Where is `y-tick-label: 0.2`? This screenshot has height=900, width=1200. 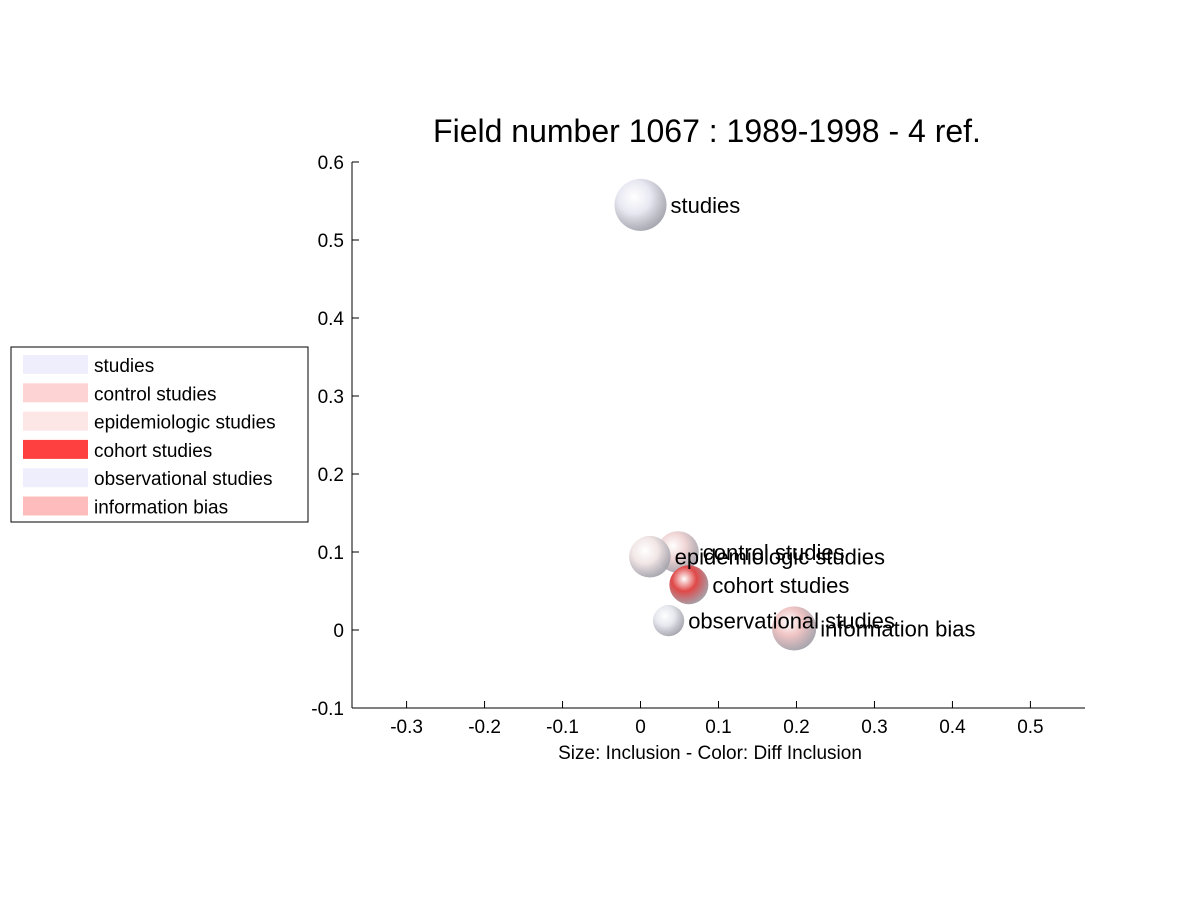
y-tick-label: 0.2 is located at coordinates (331, 475).